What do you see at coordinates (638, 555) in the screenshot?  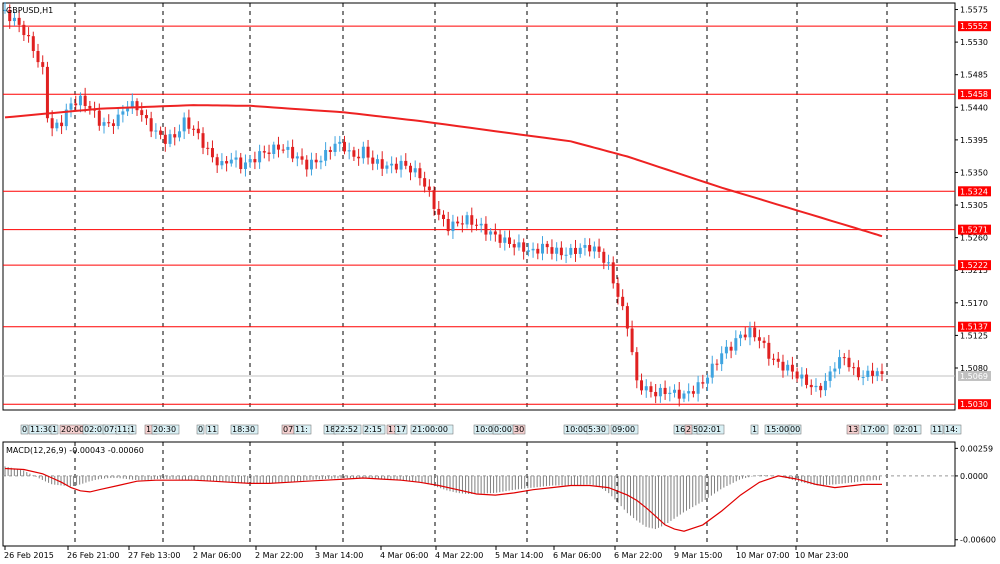 I see `time-tick-label: 6 Mar 22:00` at bounding box center [638, 555].